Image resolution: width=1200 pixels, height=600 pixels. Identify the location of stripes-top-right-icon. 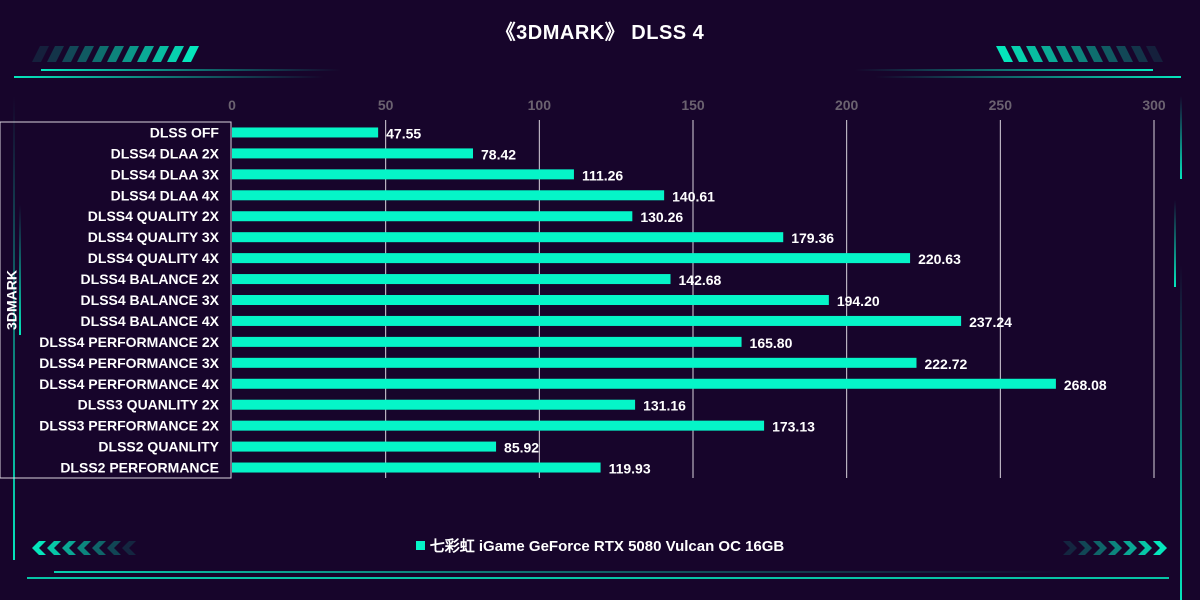
(1079, 54).